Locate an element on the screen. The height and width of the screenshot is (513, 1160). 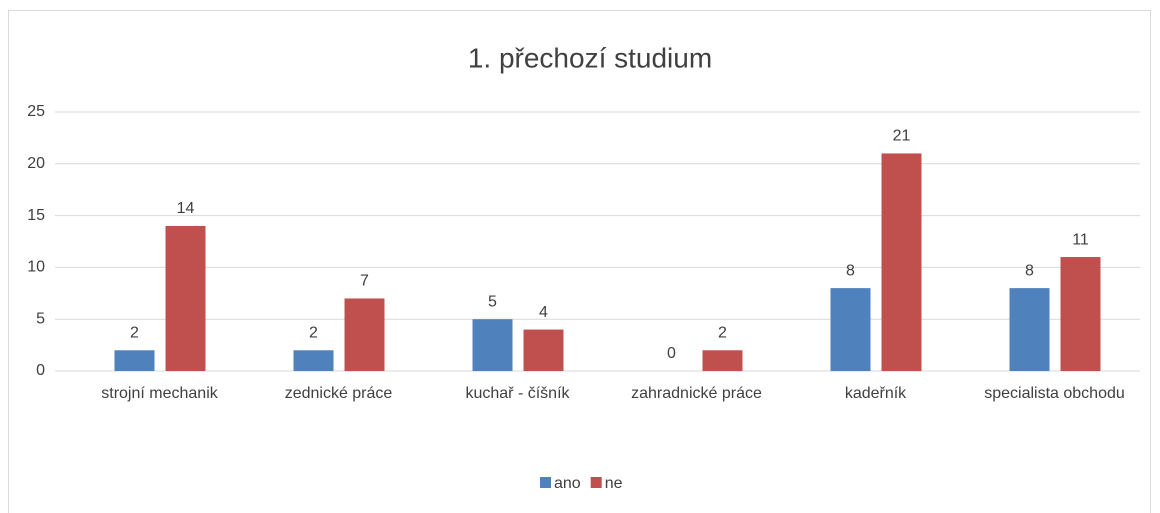
x-tick-label: kadeřník is located at coordinates (876, 393).